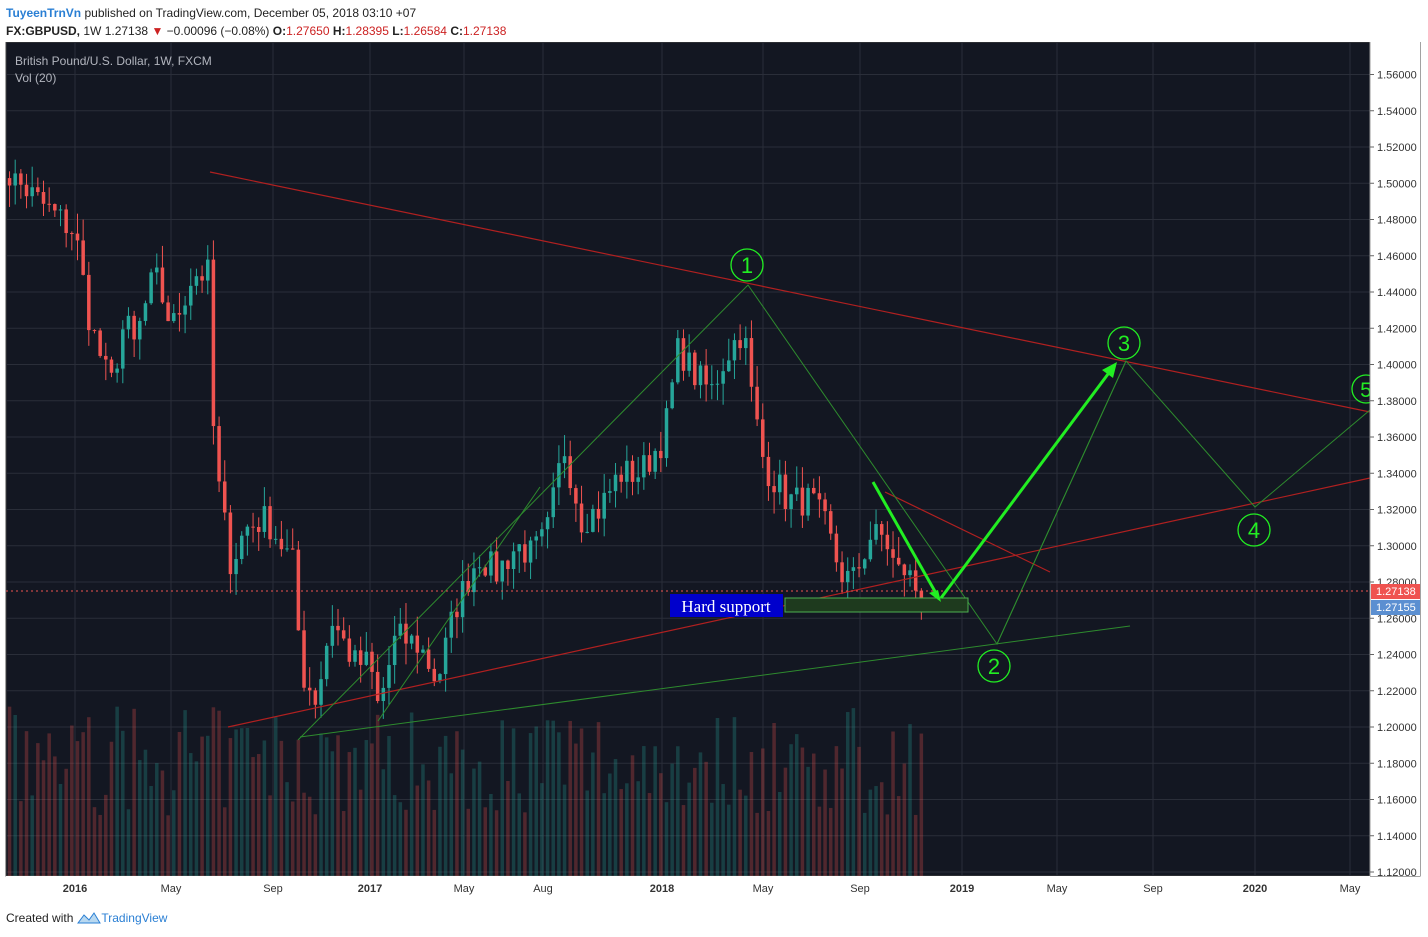 Image resolution: width=1428 pixels, height=937 pixels. What do you see at coordinates (543, 889) in the screenshot?
I see `x-tick-label: Aug` at bounding box center [543, 889].